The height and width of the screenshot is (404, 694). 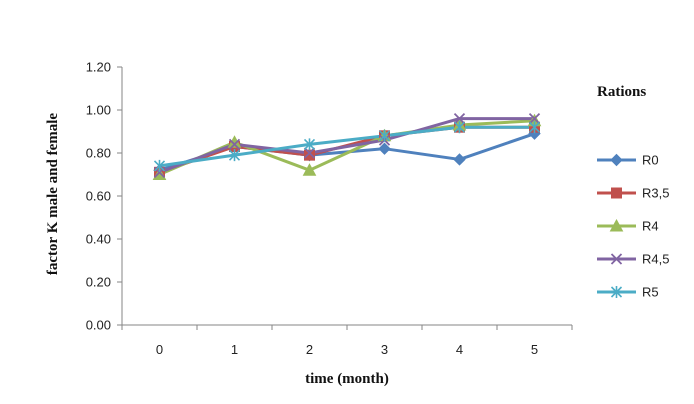 I want to click on x-axis-title: time (month), so click(x=347, y=379).